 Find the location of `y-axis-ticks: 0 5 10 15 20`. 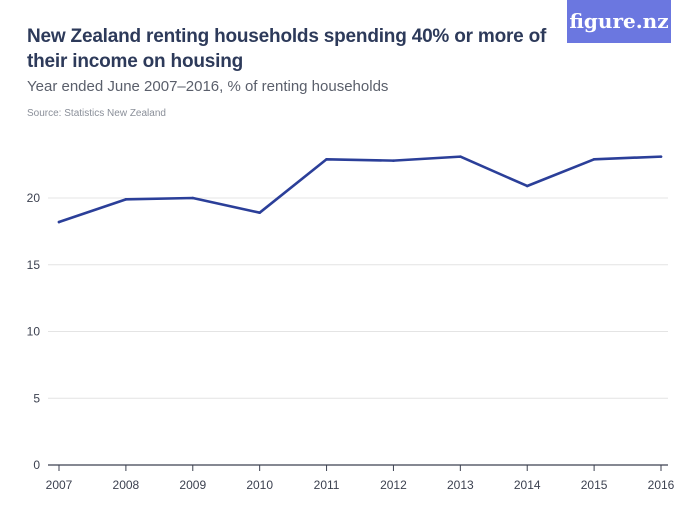

y-axis-ticks: 0 5 10 15 20 is located at coordinates (34, 331).